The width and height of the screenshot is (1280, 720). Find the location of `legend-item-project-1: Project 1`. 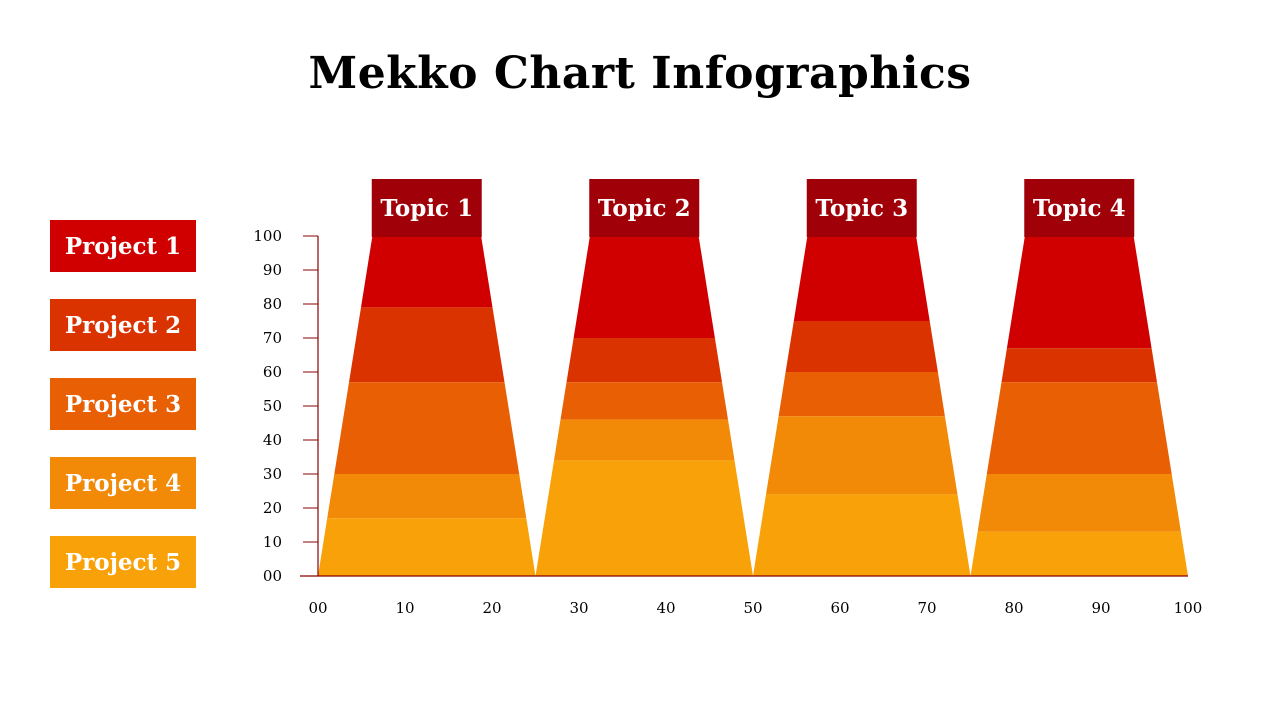

legend-item-project-1: Project 1 is located at coordinates (123, 246).